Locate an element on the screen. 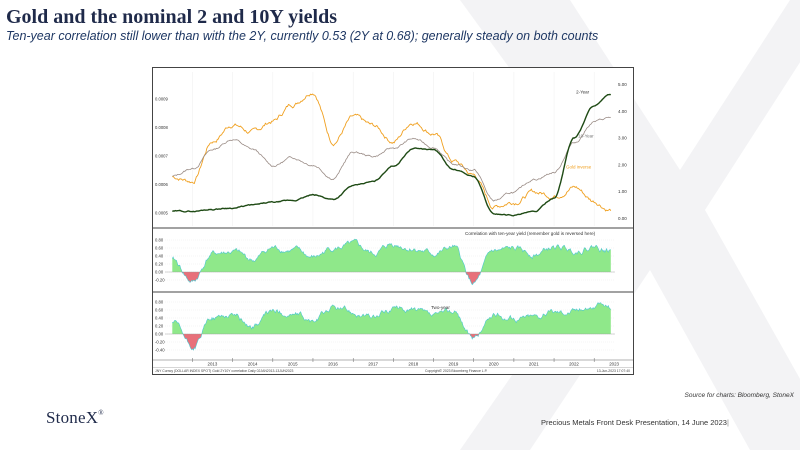 The width and height of the screenshot is (800, 450). logo-text: StoneX is located at coordinates (72, 417).